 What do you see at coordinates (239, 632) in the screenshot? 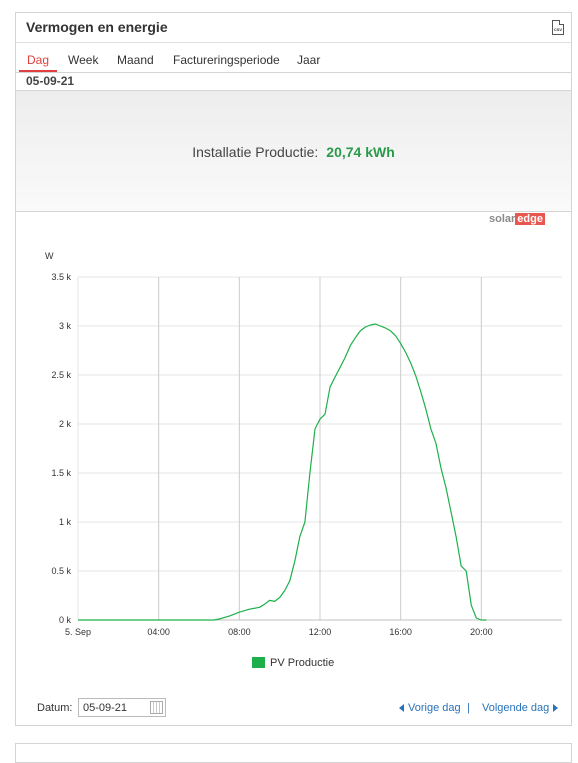
I see `x-tick-label: 08:00` at bounding box center [239, 632].